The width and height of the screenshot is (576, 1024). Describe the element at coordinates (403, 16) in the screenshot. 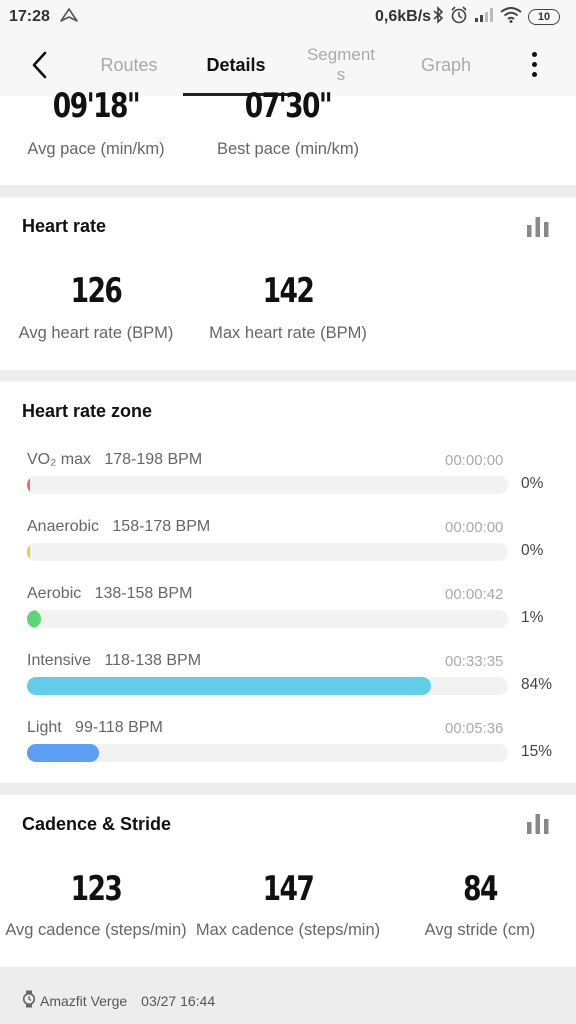

I see `network-speed: 0,6kB/s` at that location.